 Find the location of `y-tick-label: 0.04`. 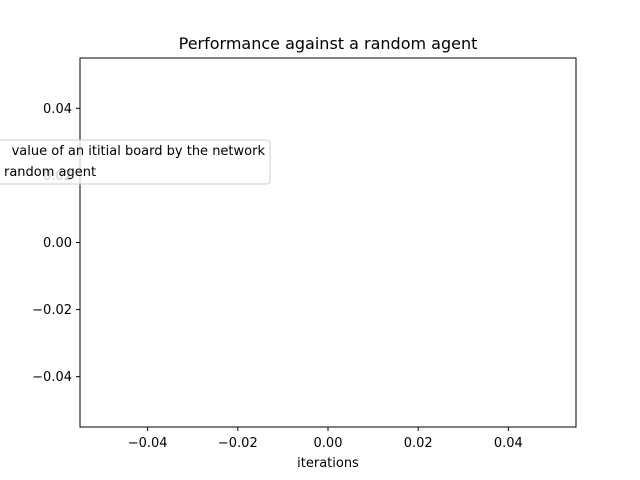

y-tick-label: 0.04 is located at coordinates (57, 109).